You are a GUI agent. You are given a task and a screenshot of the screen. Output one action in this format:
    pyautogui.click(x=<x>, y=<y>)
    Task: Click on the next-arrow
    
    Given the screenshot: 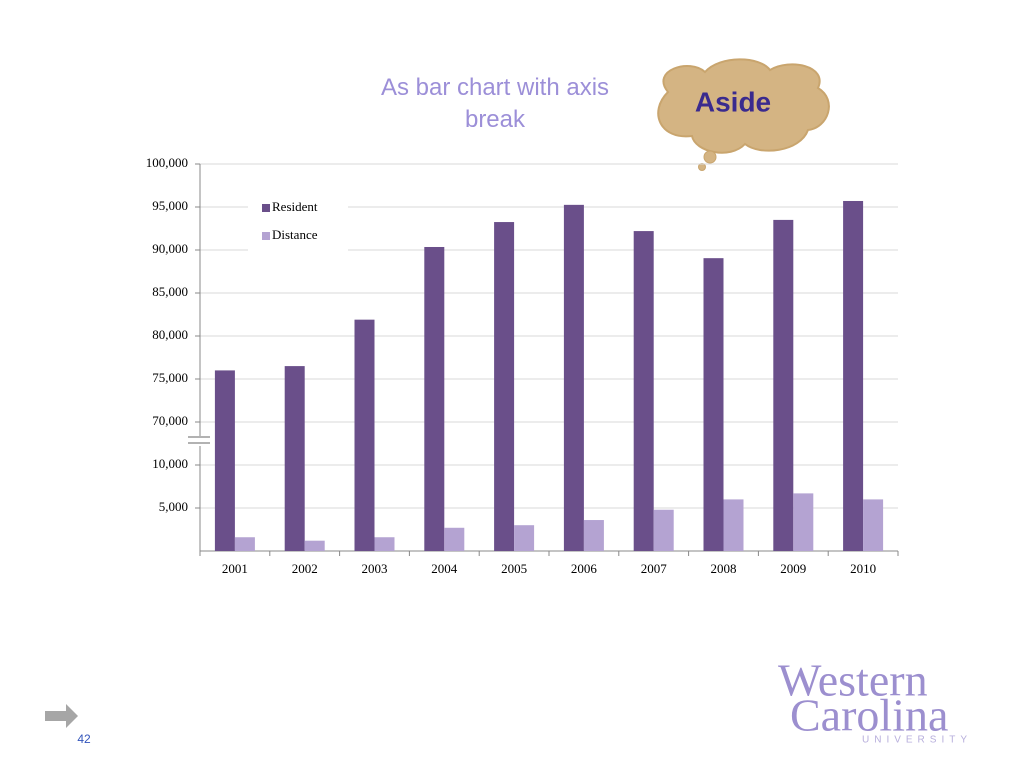 What is the action you would take?
    pyautogui.click(x=61, y=716)
    